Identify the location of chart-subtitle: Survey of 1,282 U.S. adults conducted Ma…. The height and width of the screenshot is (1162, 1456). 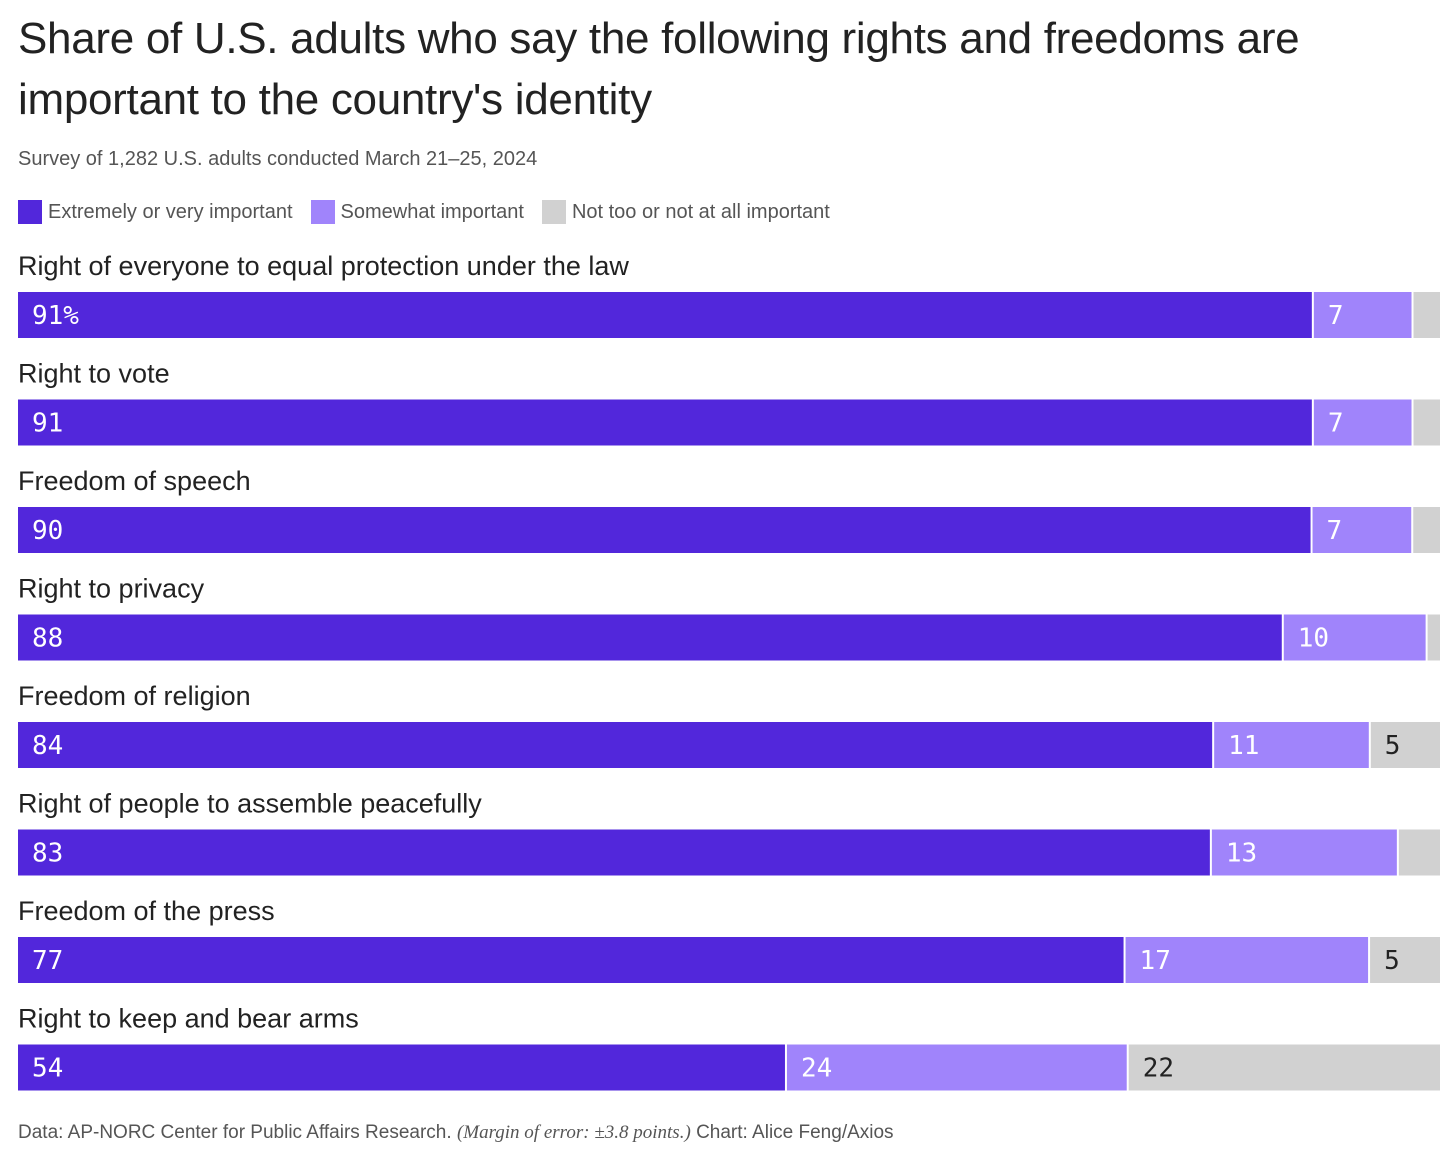
(278, 159).